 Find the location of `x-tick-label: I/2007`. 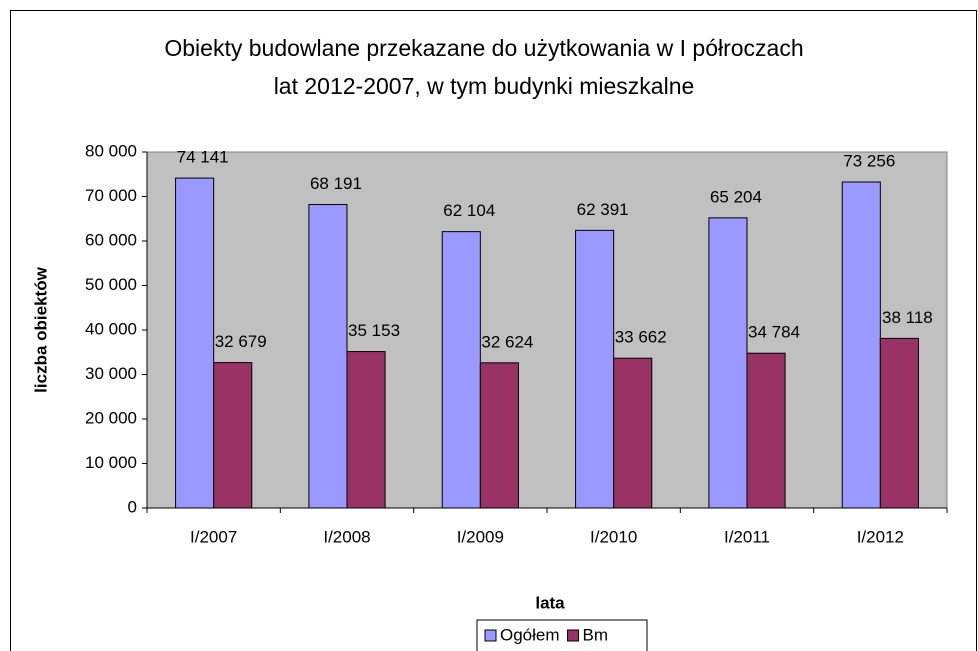

x-tick-label: I/2007 is located at coordinates (213, 536).